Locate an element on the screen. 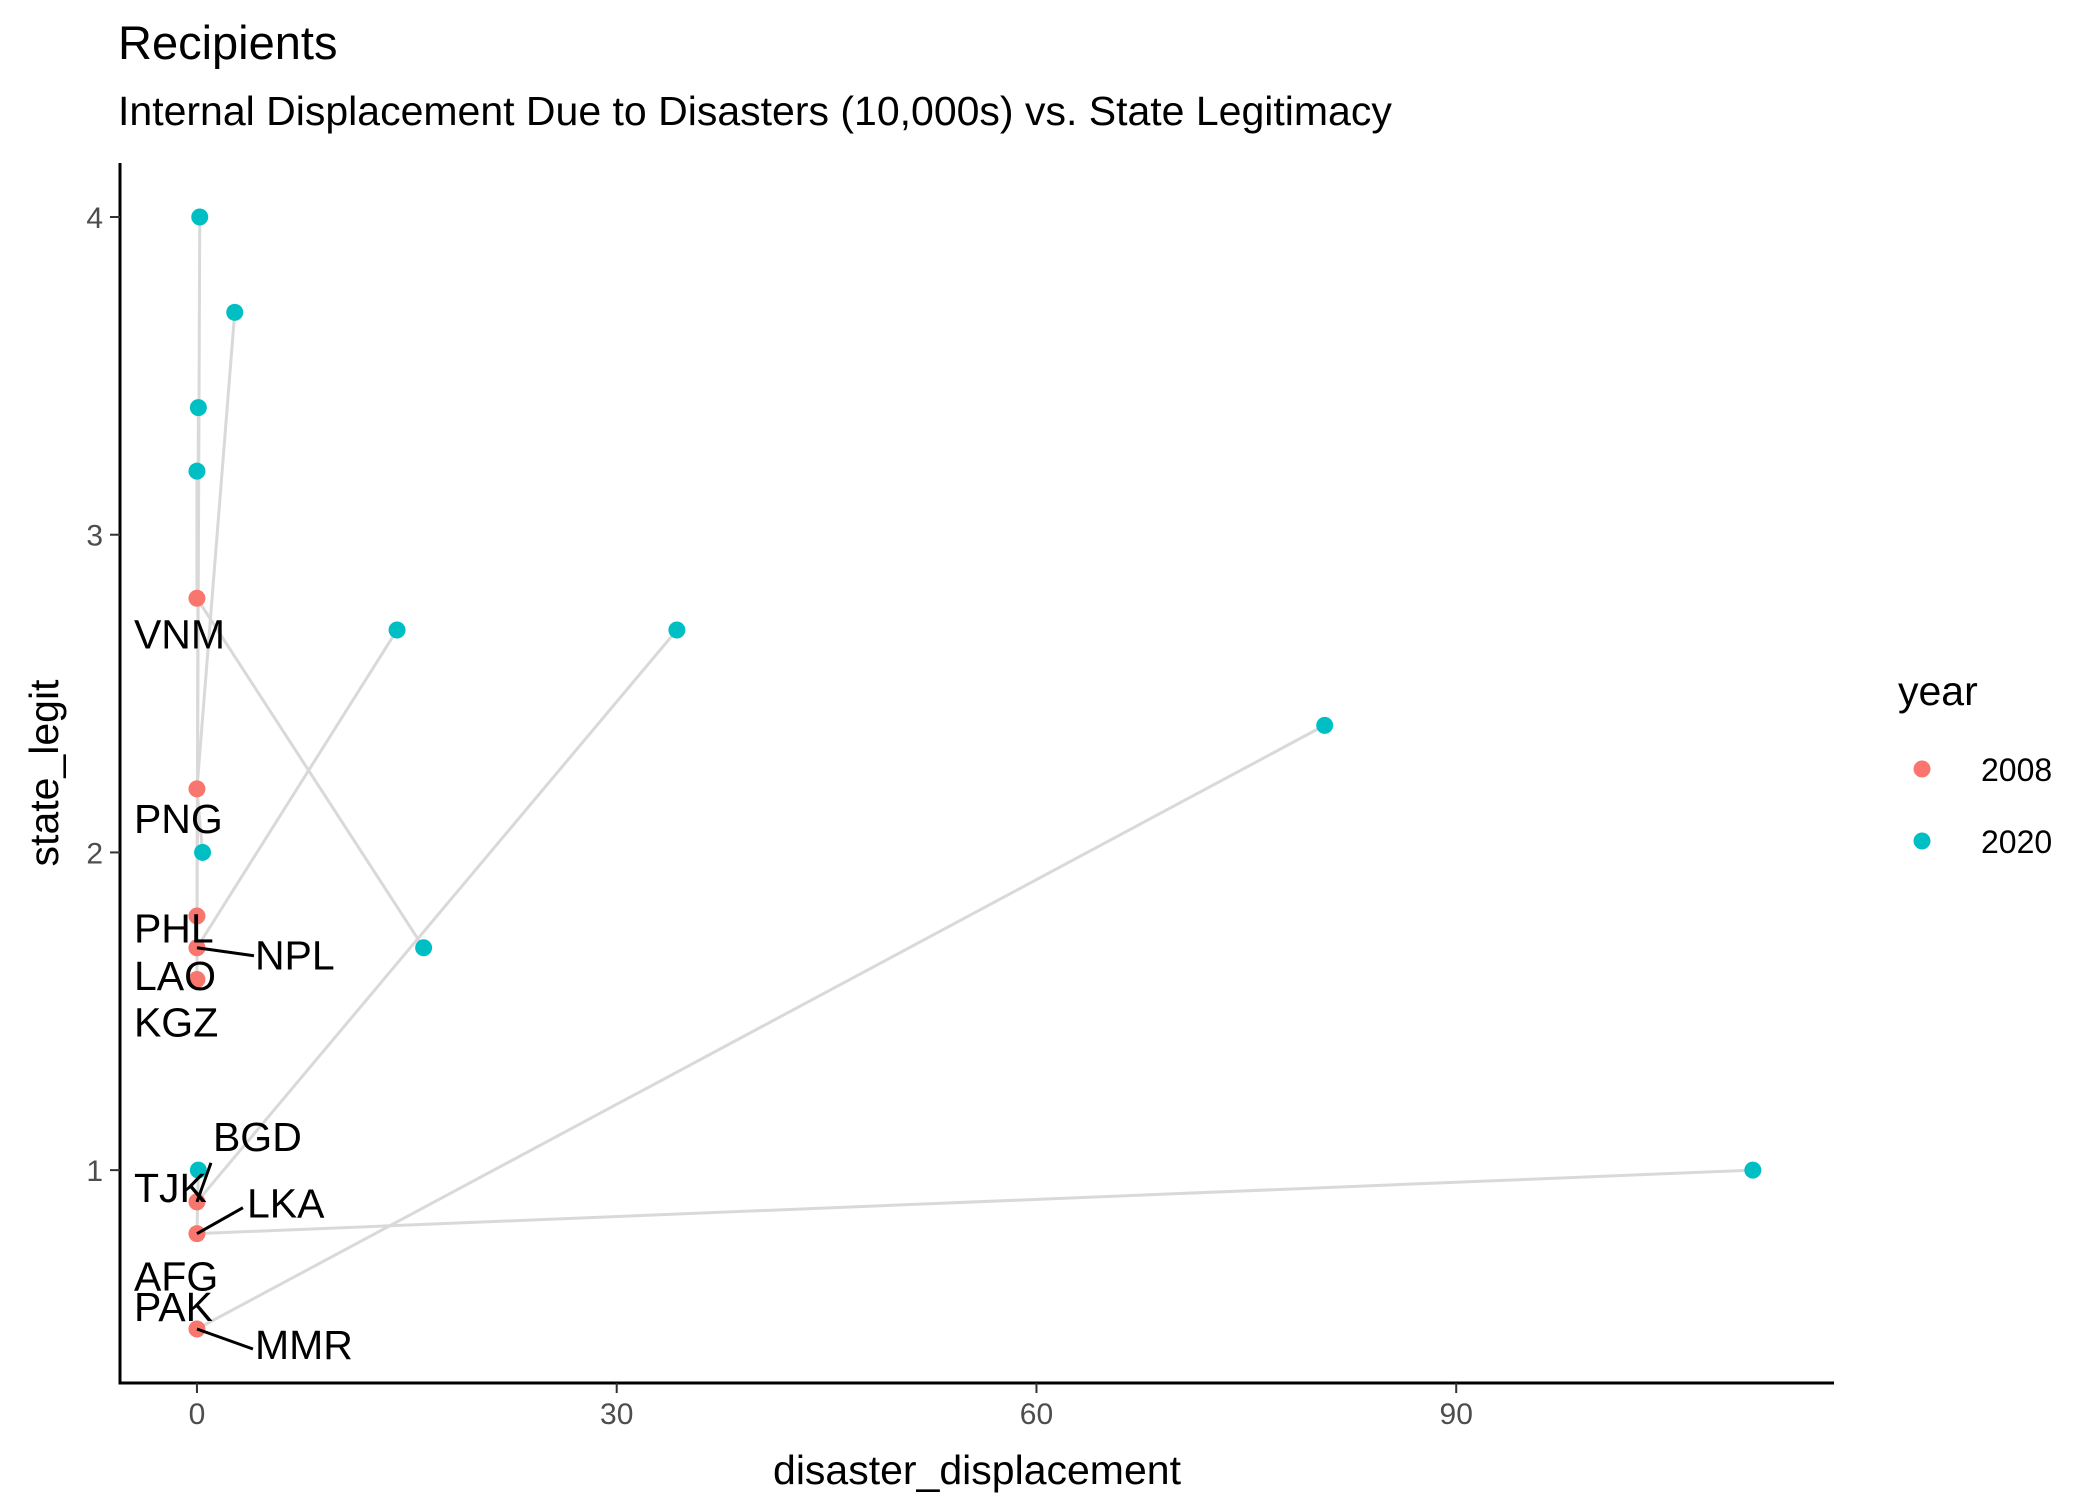 This screenshot has height=1499, width=2099. legend-key-2008 is located at coordinates (1922, 769).